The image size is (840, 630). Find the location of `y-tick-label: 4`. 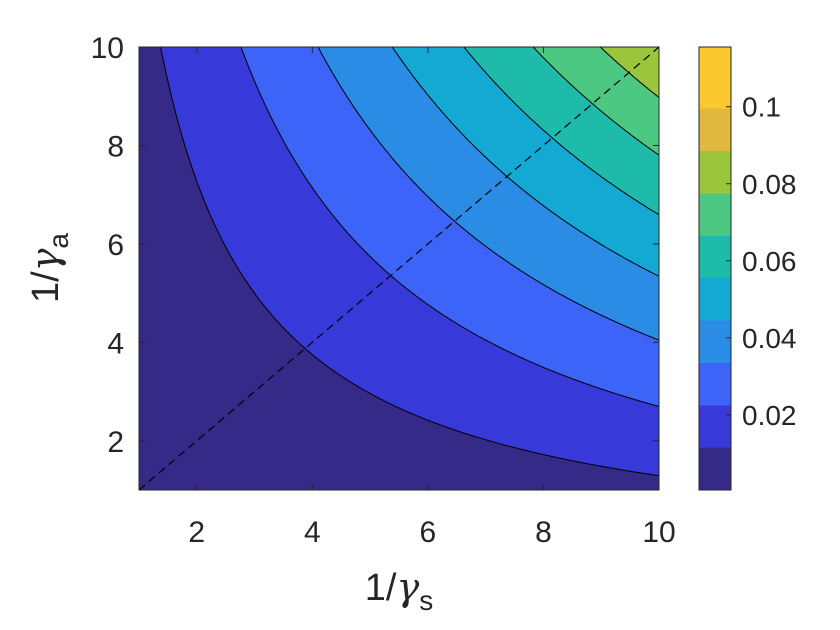

y-tick-label: 4 is located at coordinates (115, 343).